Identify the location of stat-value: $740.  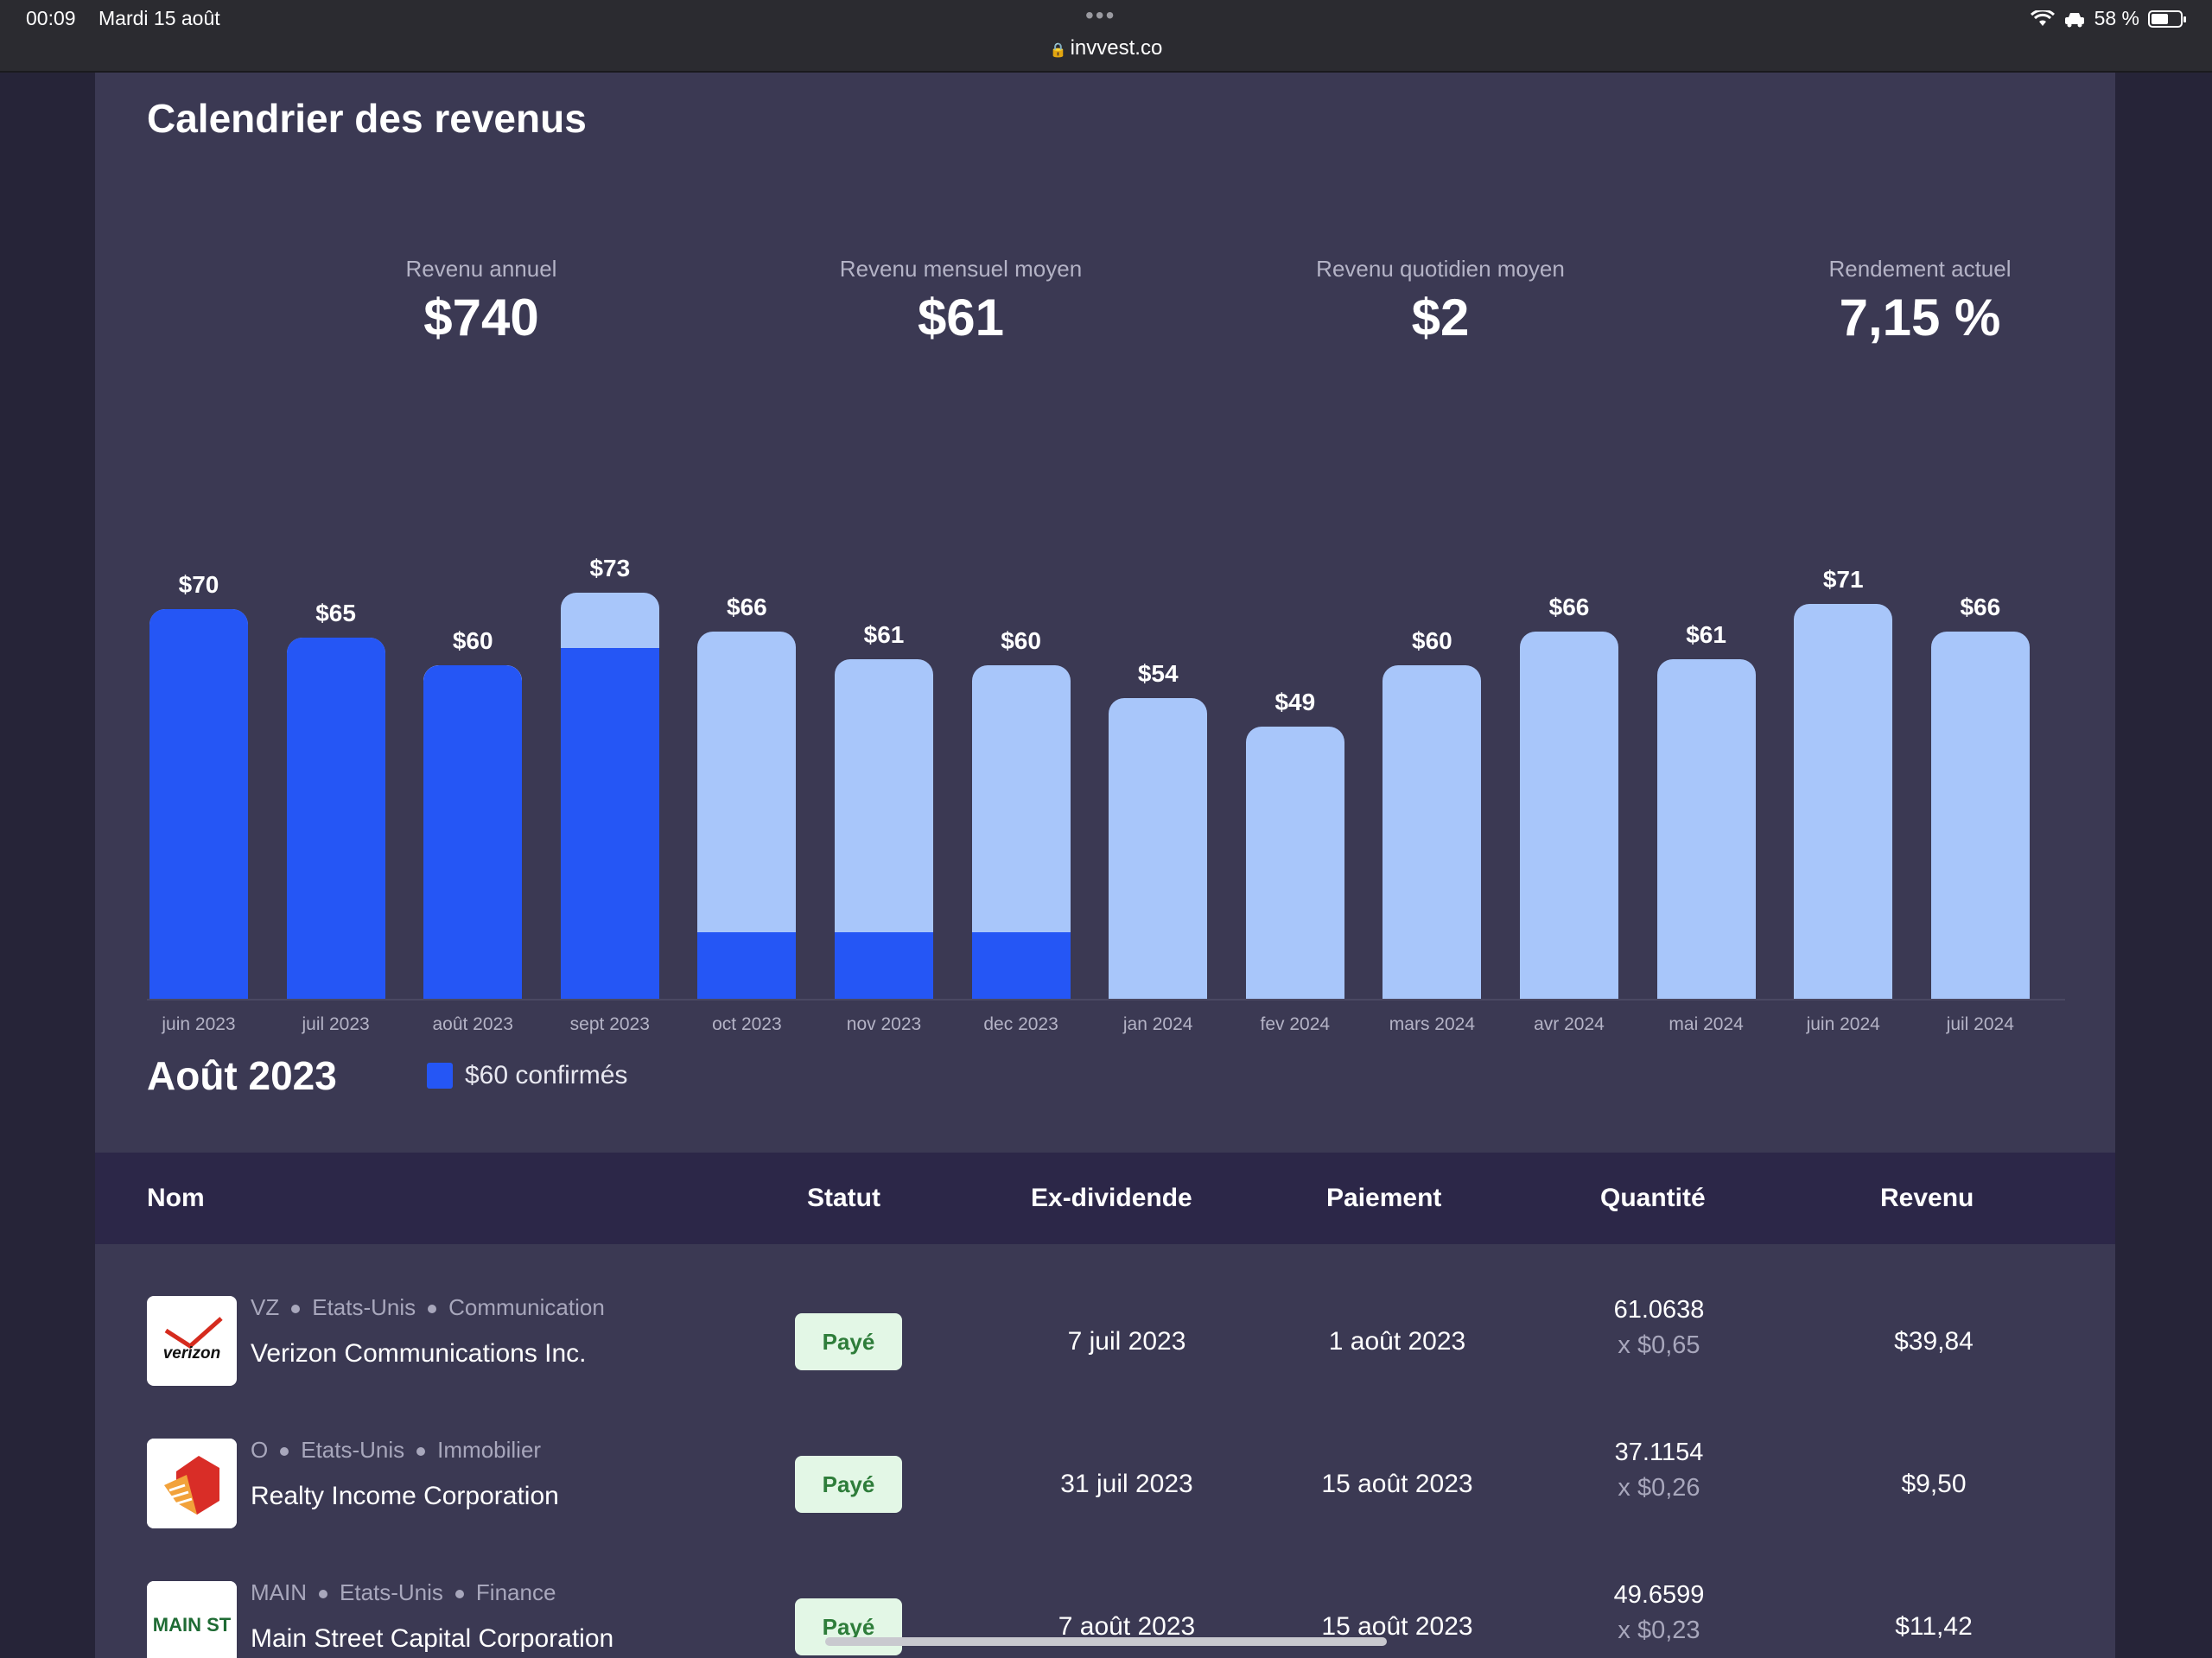
(481, 317).